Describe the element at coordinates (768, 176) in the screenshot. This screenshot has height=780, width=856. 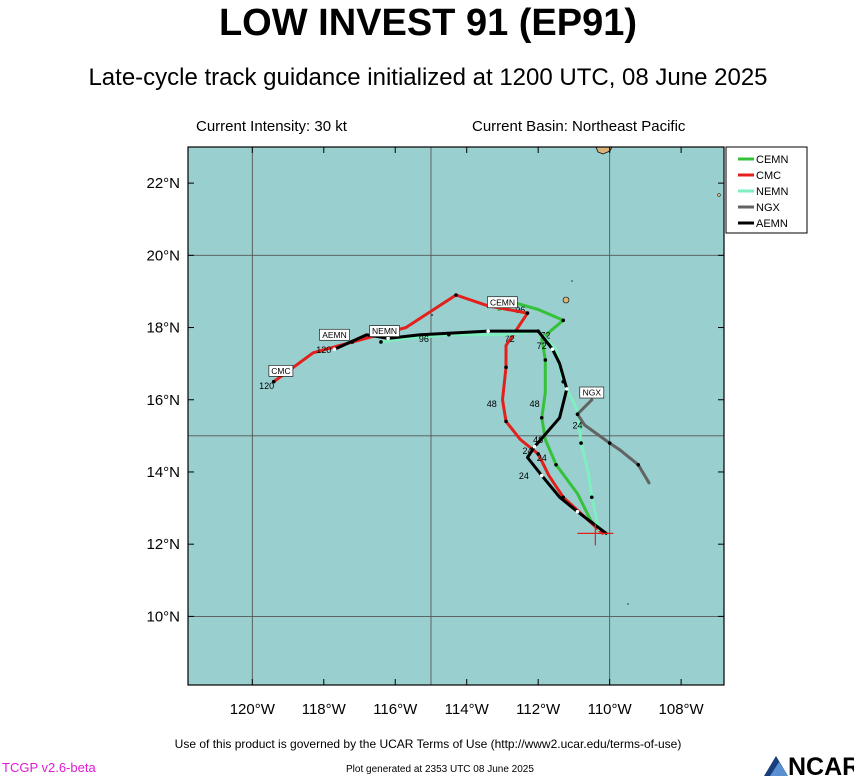
I see `legend-label-cmc: CMC` at that location.